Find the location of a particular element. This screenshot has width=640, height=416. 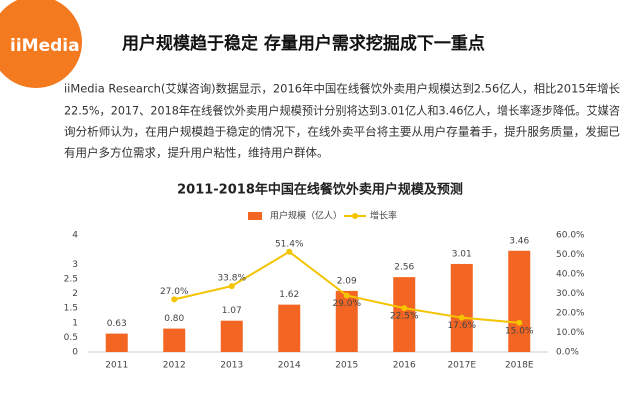

y2-tick-label: 30.0% is located at coordinates (570, 294).